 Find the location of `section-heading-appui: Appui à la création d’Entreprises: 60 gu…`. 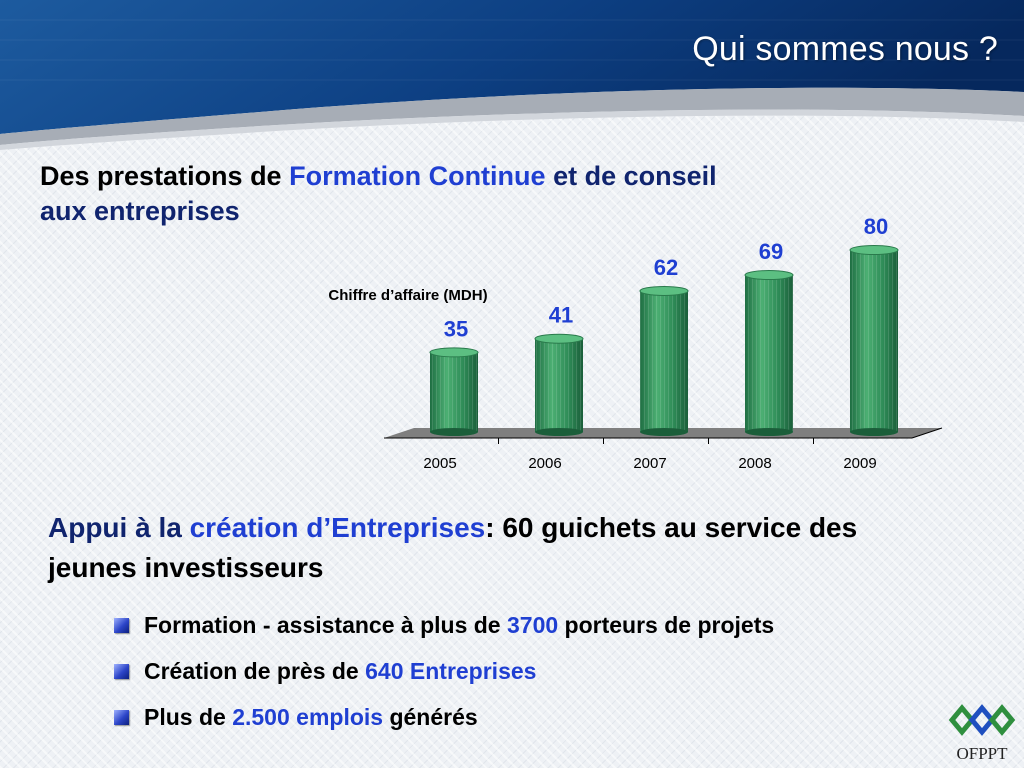

section-heading-appui: Appui à la création d’Entreprises: 60 gu… is located at coordinates (478, 548).